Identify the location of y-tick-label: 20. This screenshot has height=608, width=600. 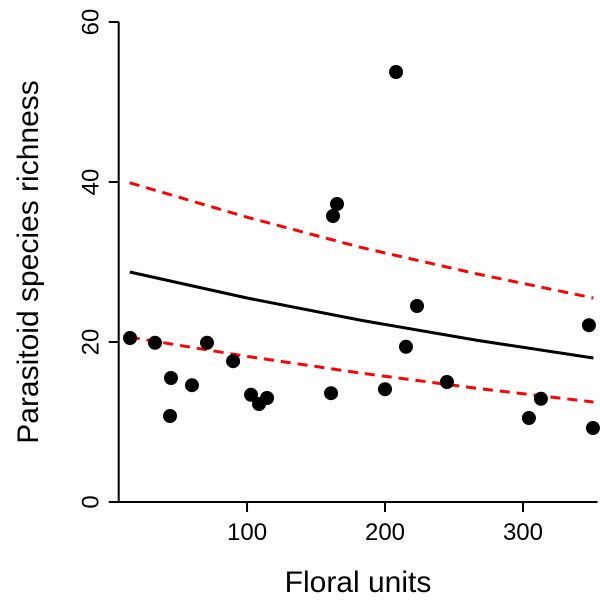
(91, 342).